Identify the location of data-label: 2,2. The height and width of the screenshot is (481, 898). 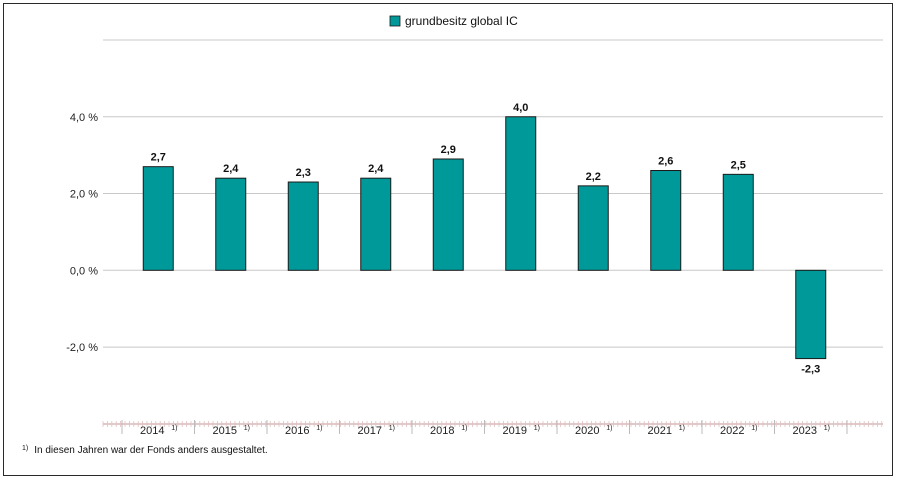
(593, 177).